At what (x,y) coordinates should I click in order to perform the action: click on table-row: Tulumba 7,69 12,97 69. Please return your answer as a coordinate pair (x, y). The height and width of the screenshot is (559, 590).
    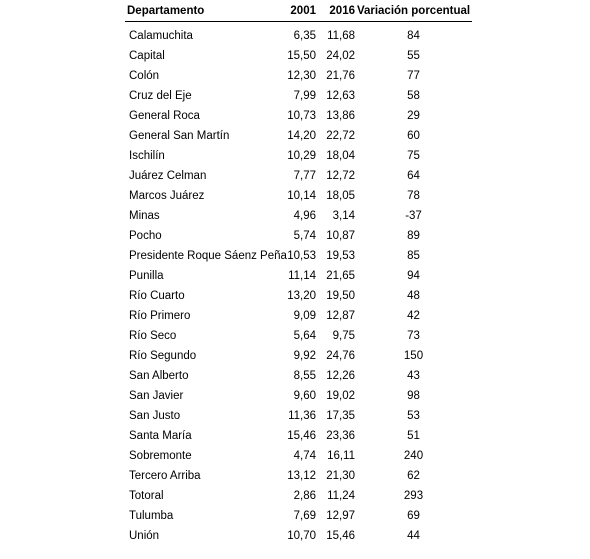
    Looking at the image, I should click on (298, 516).